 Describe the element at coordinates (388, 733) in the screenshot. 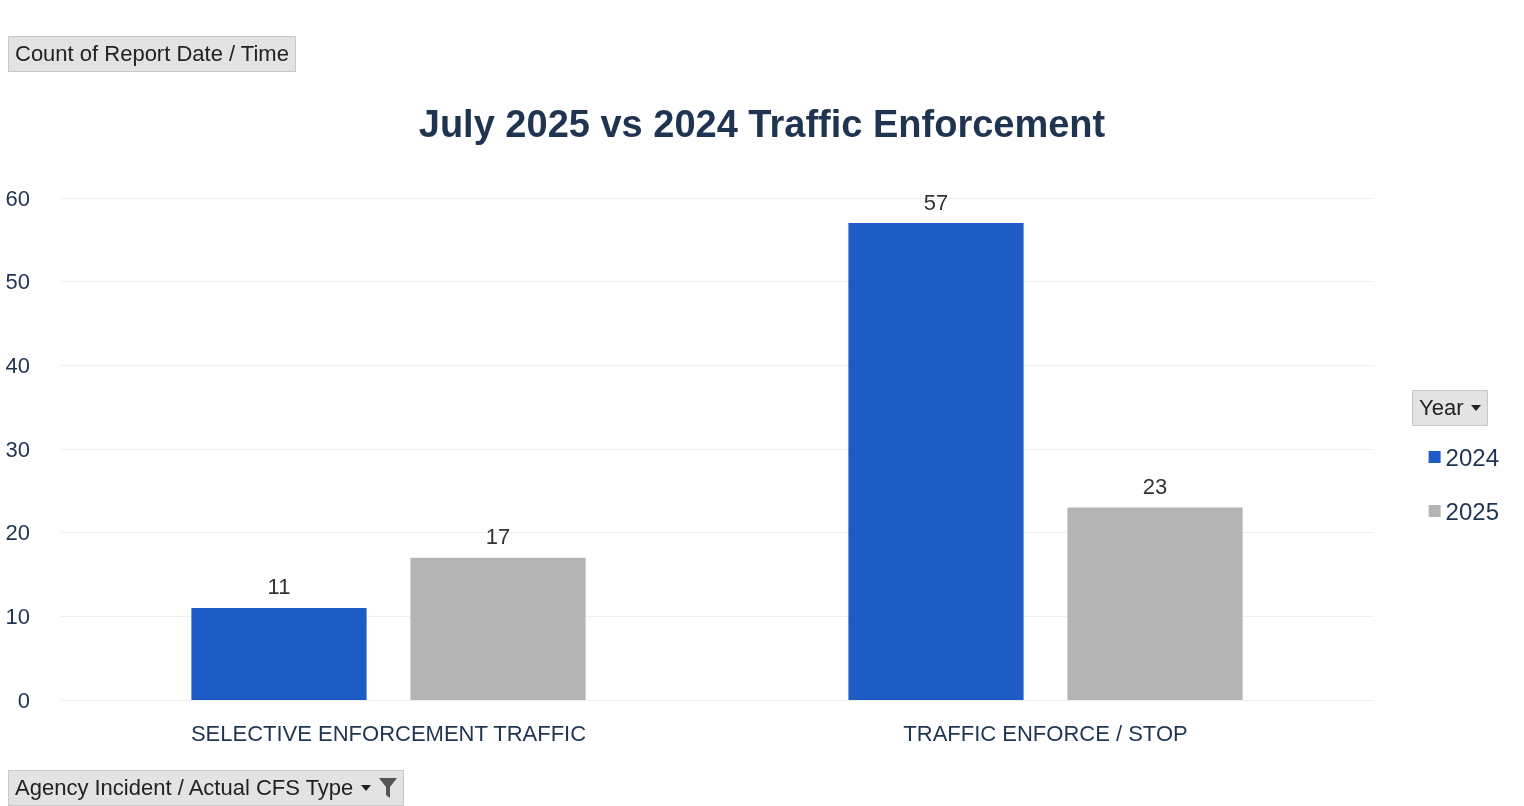

I see `x-tick-label: SELECTIVE ENFORCEMENT TRAFFIC` at that location.